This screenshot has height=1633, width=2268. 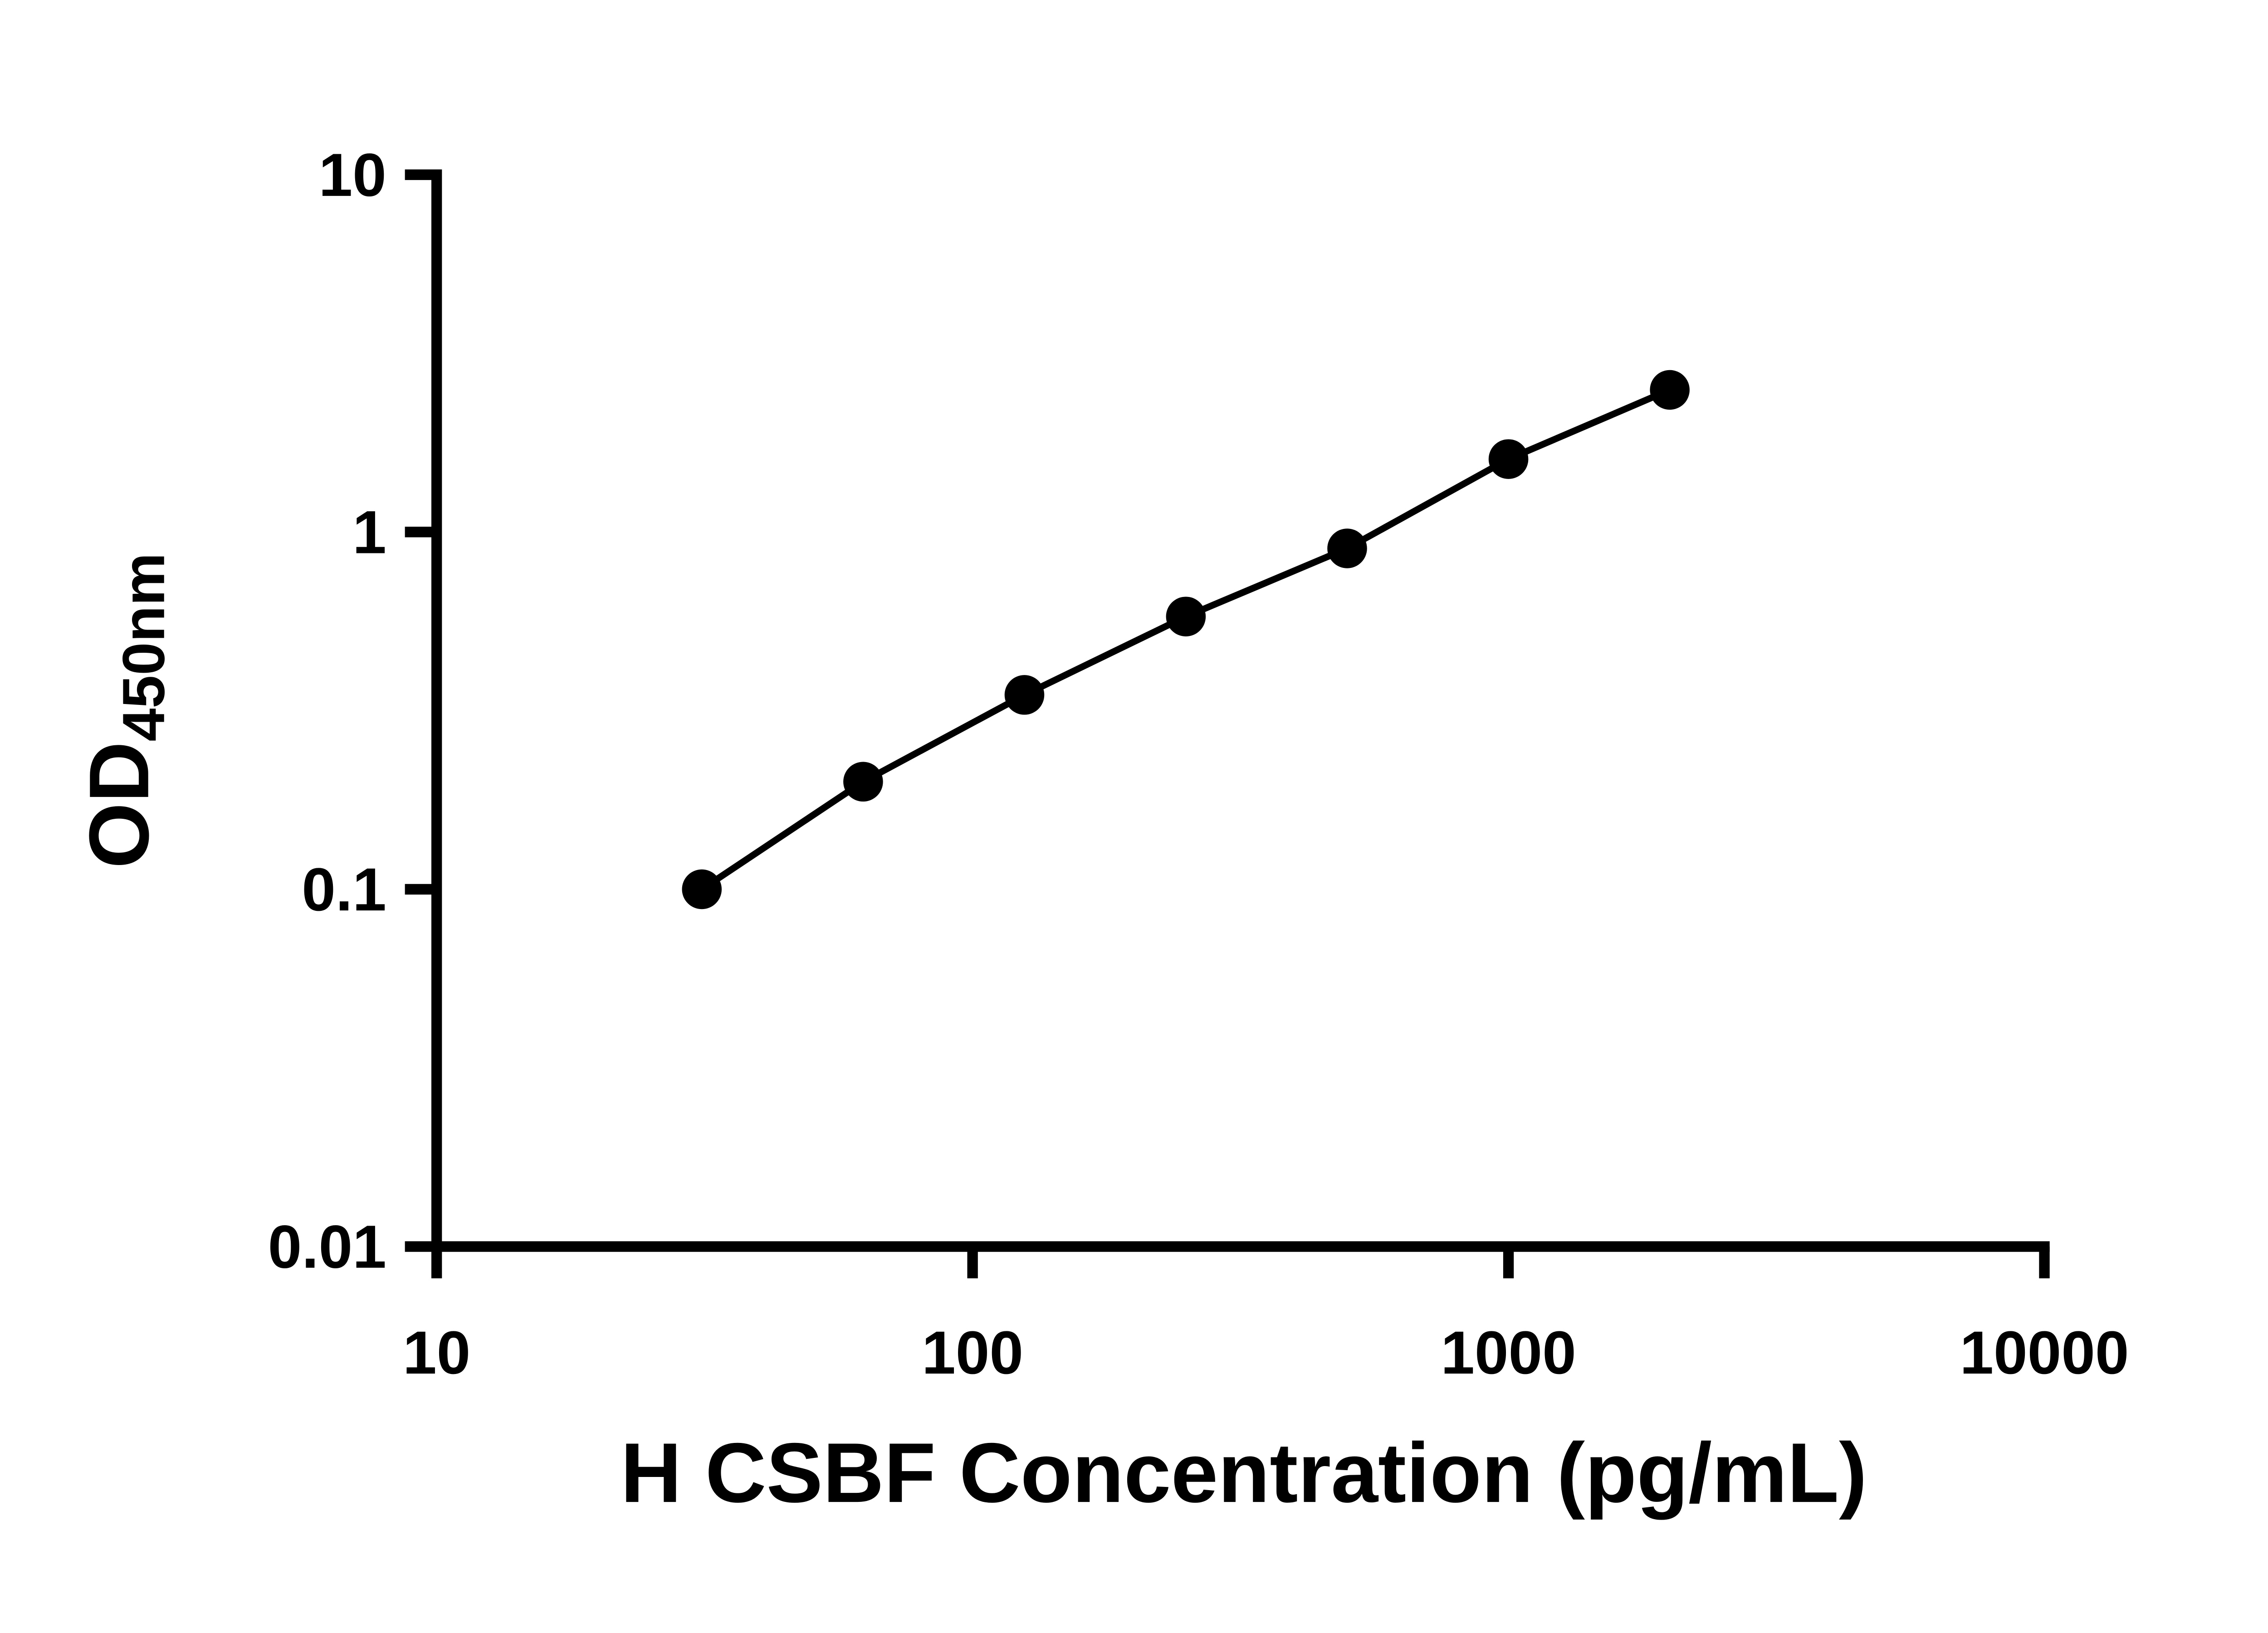 What do you see at coordinates (436, 1353) in the screenshot?
I see `x-axis-tick-label: 10` at bounding box center [436, 1353].